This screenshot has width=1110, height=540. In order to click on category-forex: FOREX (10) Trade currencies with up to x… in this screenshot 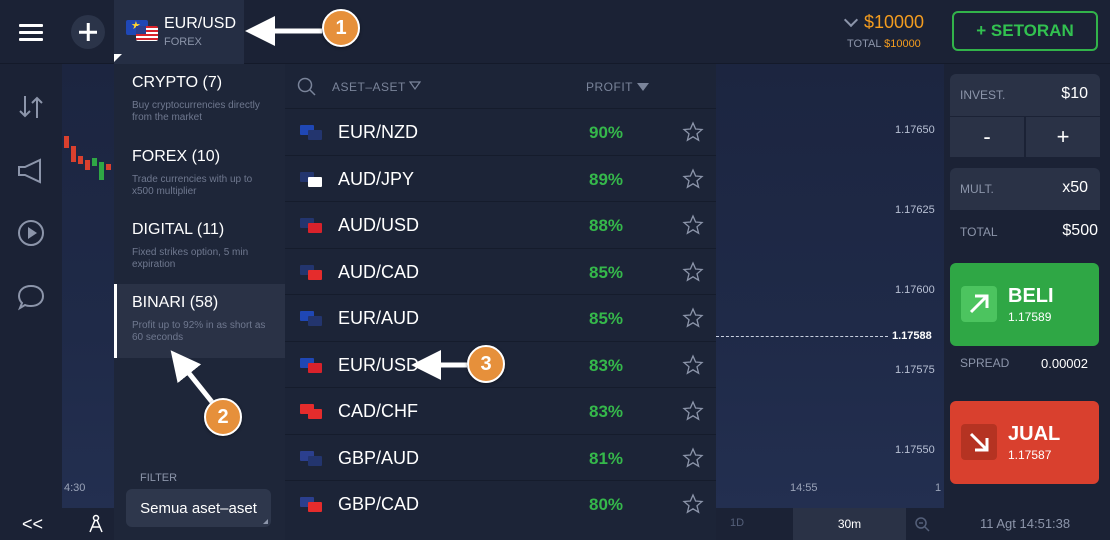, I will do `click(199, 175)`.